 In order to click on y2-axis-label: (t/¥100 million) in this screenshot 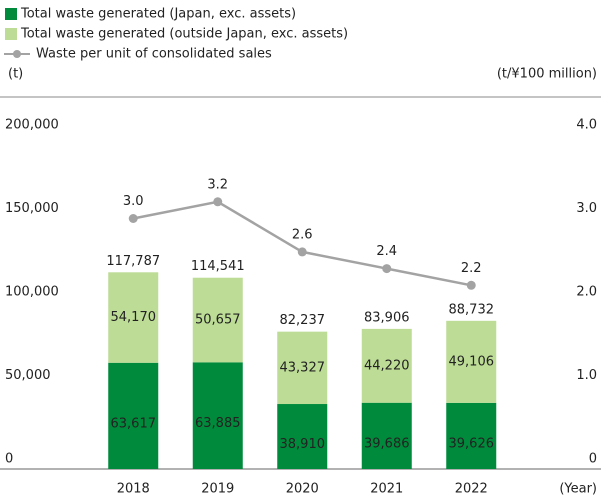, I will do `click(547, 74)`.